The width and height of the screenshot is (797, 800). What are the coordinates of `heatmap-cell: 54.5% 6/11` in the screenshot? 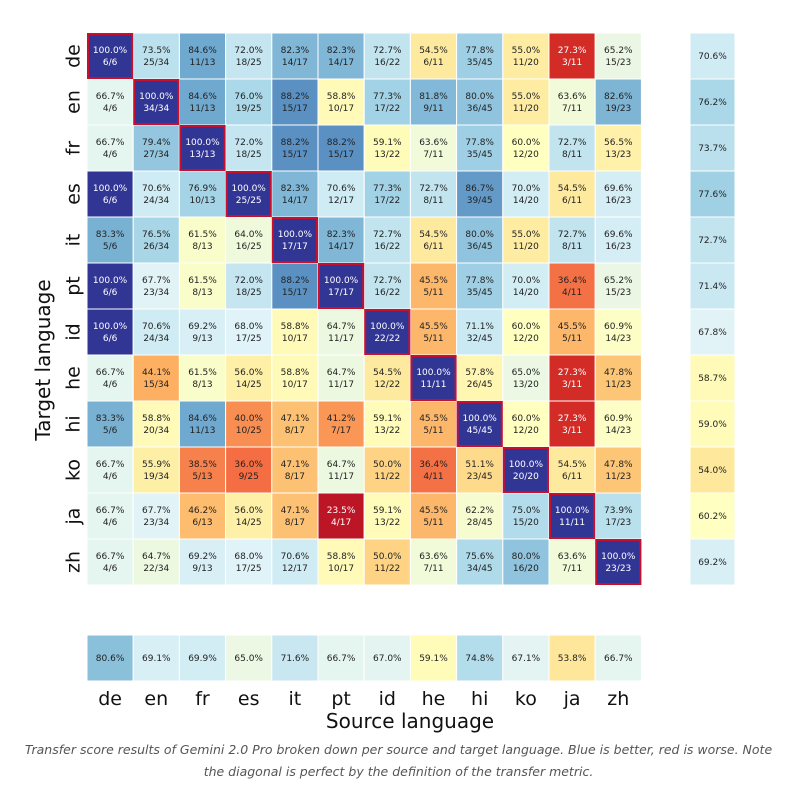 It's located at (572, 194).